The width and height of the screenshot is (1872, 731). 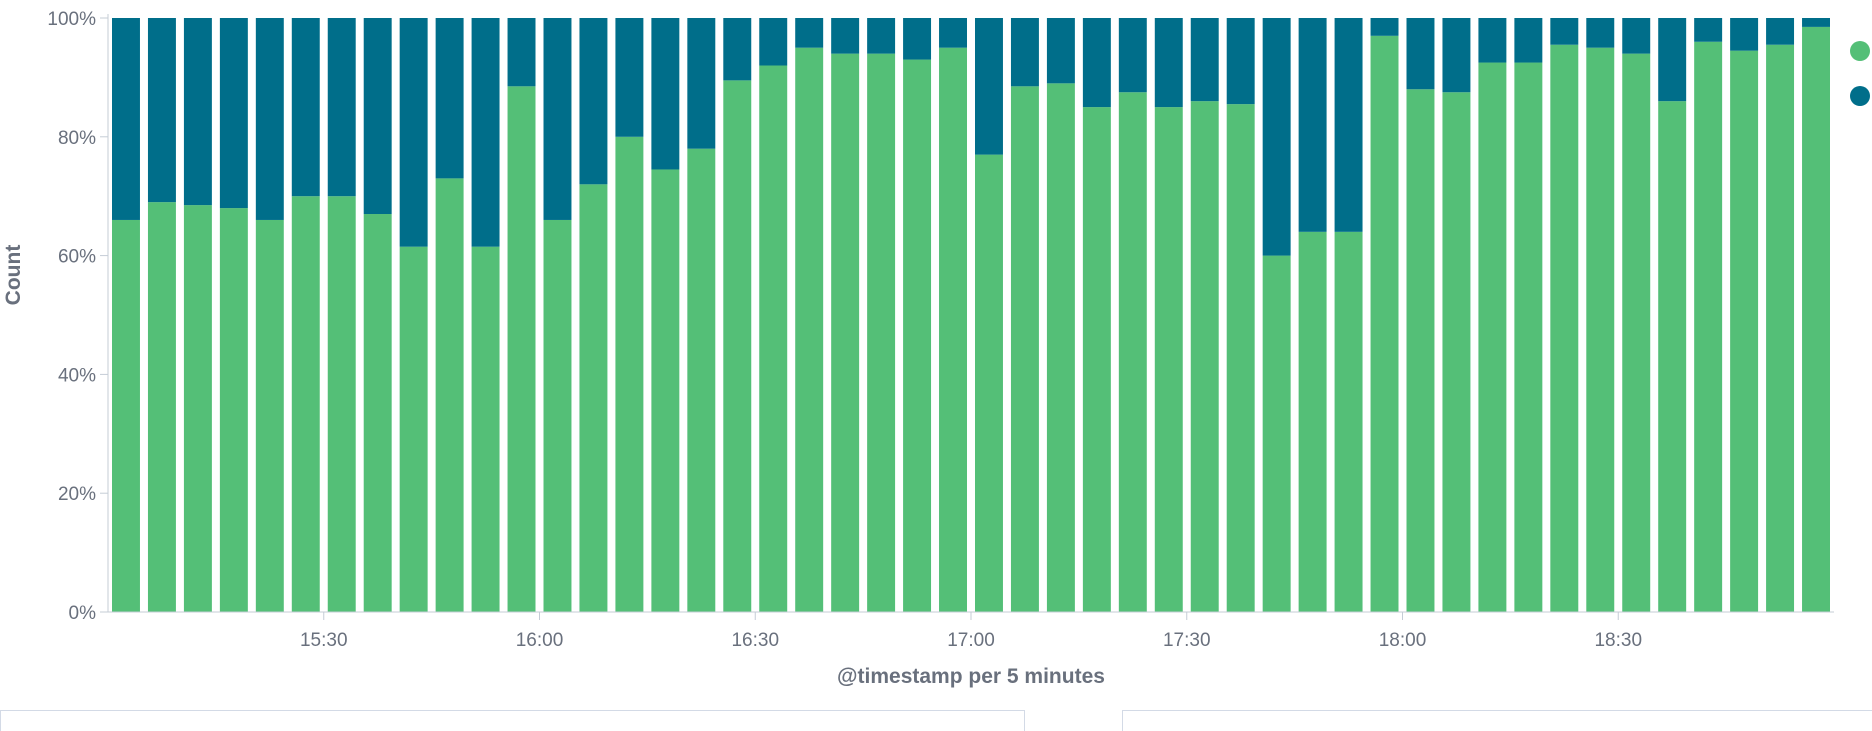 What do you see at coordinates (77, 257) in the screenshot?
I see `y-tick-label: 60%` at bounding box center [77, 257].